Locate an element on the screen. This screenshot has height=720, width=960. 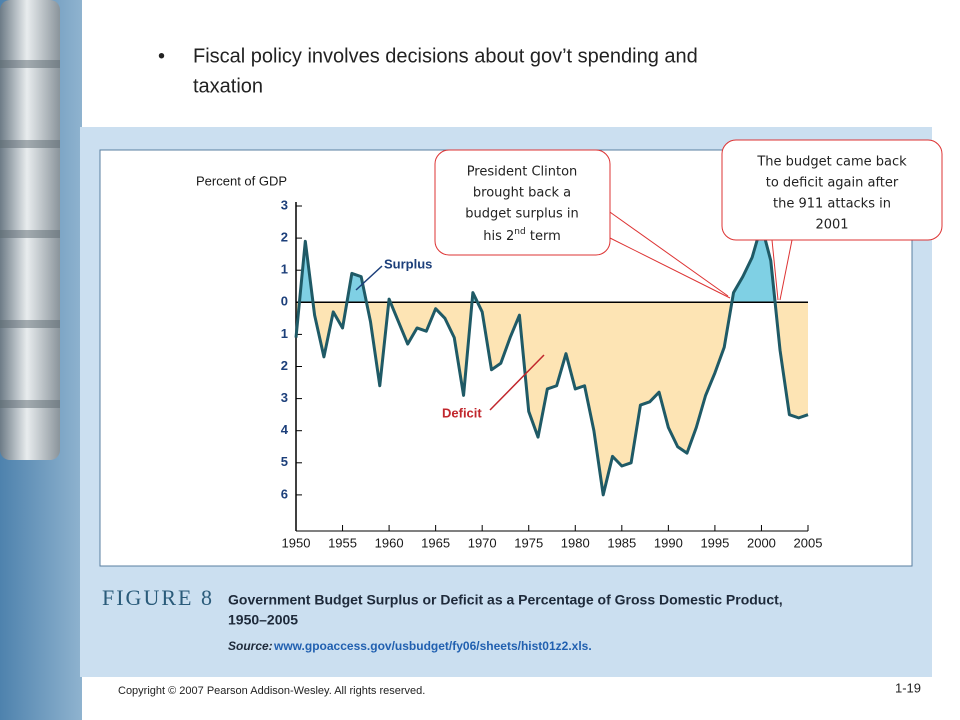
callout-text: the 911 attacks in is located at coordinates (832, 204).